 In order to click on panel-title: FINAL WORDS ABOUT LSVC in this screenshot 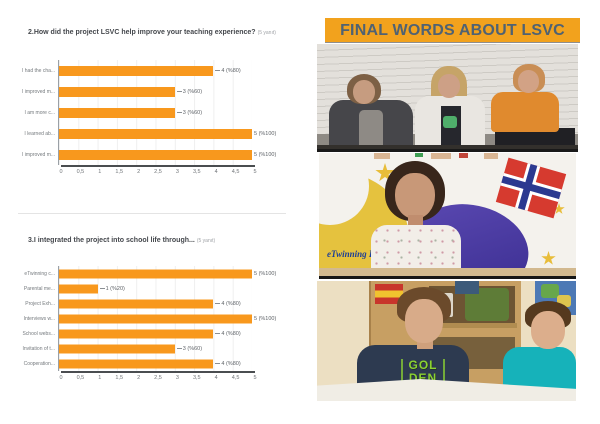, I will do `click(452, 30)`.